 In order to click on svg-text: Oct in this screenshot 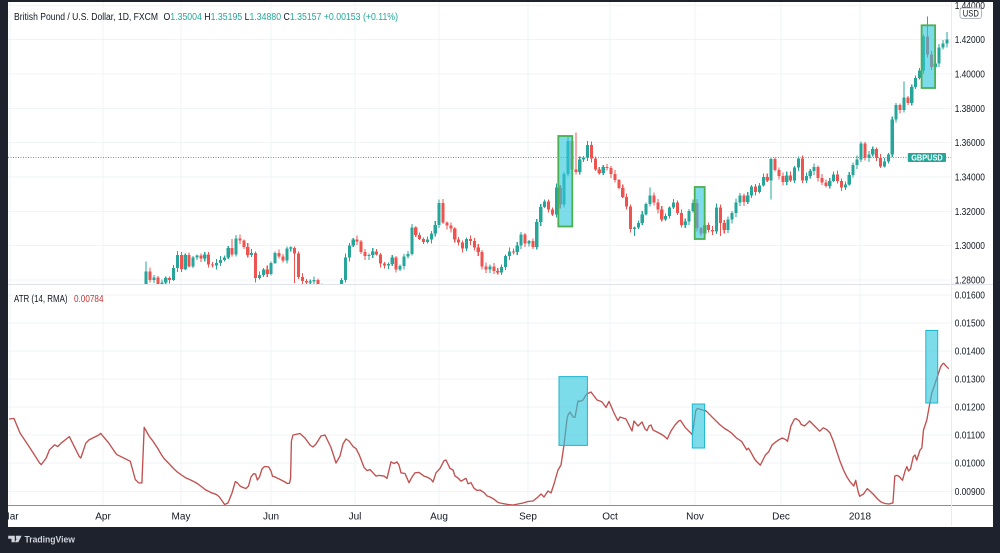, I will do `click(610, 517)`.